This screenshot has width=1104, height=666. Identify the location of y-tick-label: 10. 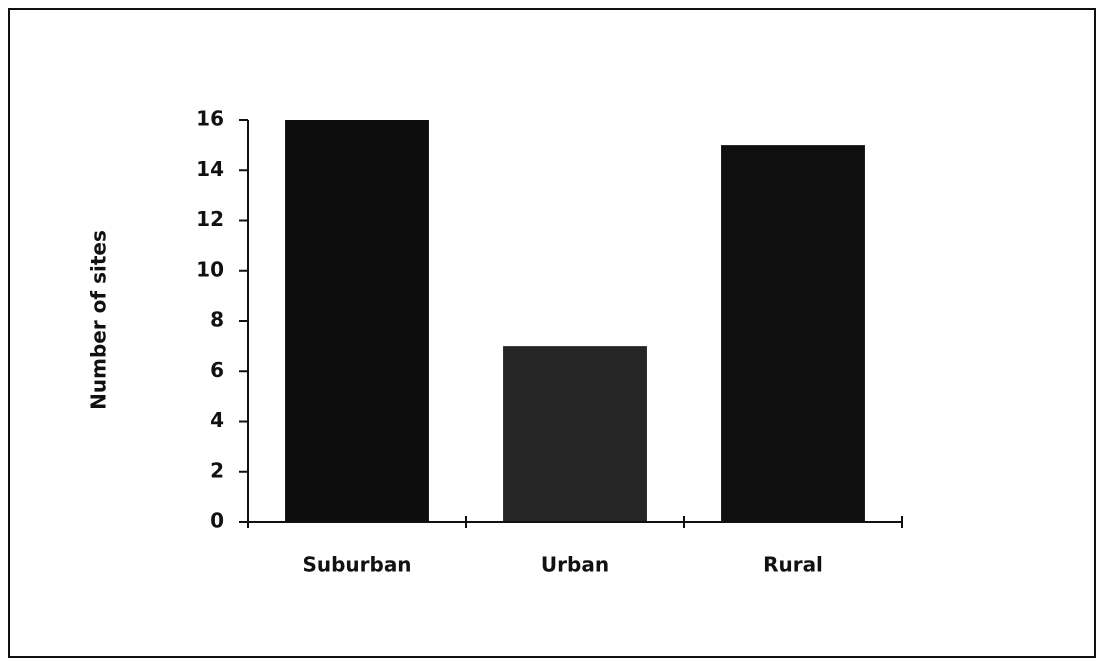
(210, 269).